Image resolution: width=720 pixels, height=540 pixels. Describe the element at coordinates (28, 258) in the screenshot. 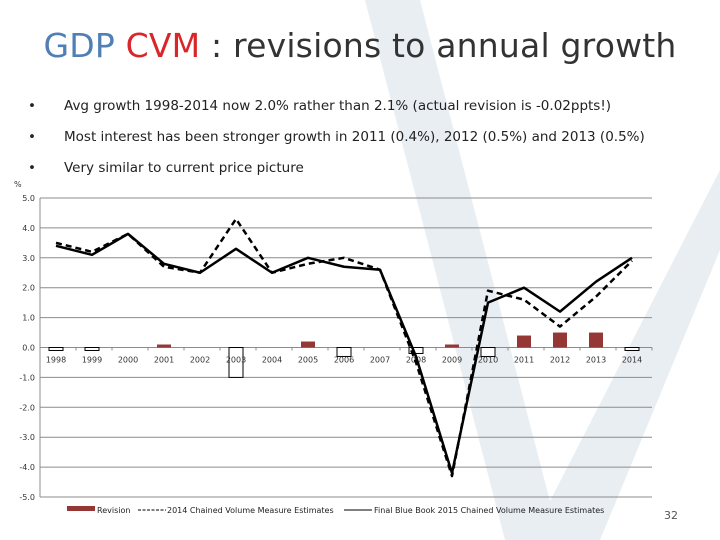

I see `y-tick-label: 3.0` at that location.